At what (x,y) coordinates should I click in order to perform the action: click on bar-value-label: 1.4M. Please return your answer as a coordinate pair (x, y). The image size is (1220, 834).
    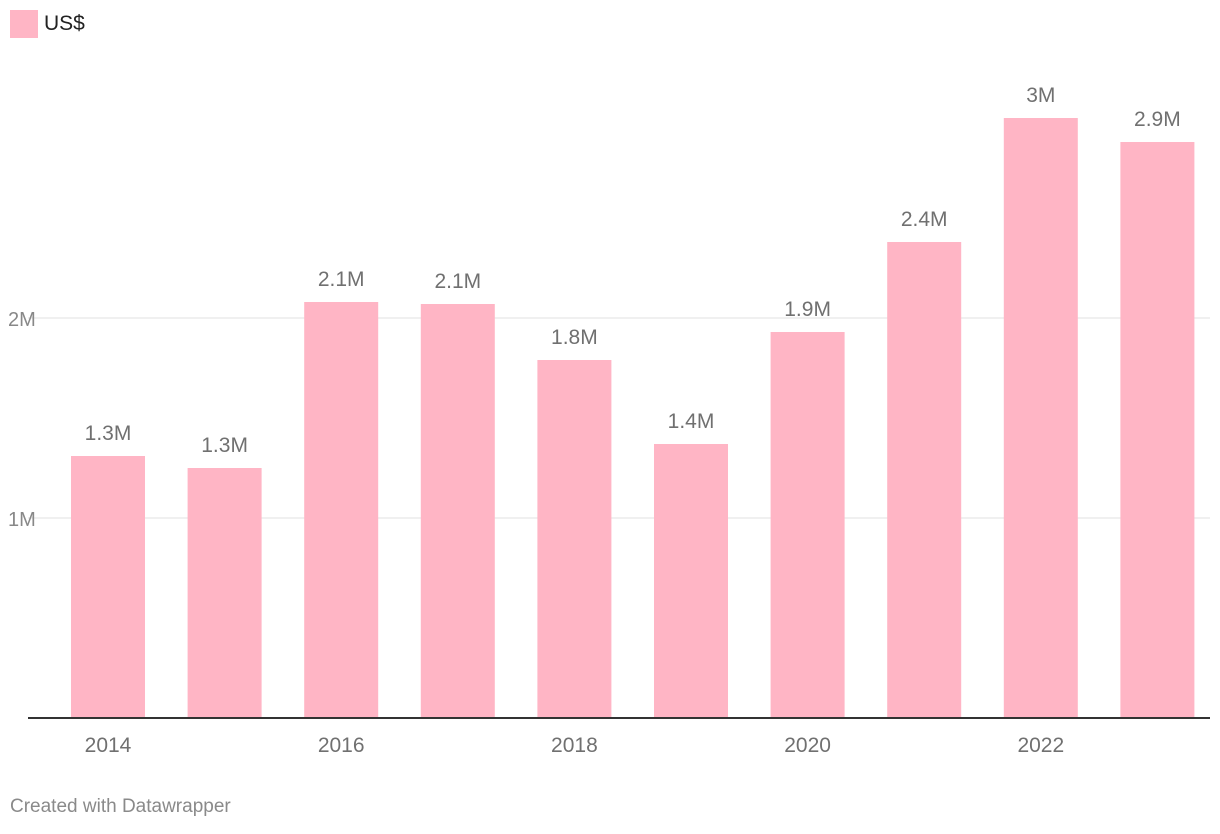
    Looking at the image, I should click on (691, 421).